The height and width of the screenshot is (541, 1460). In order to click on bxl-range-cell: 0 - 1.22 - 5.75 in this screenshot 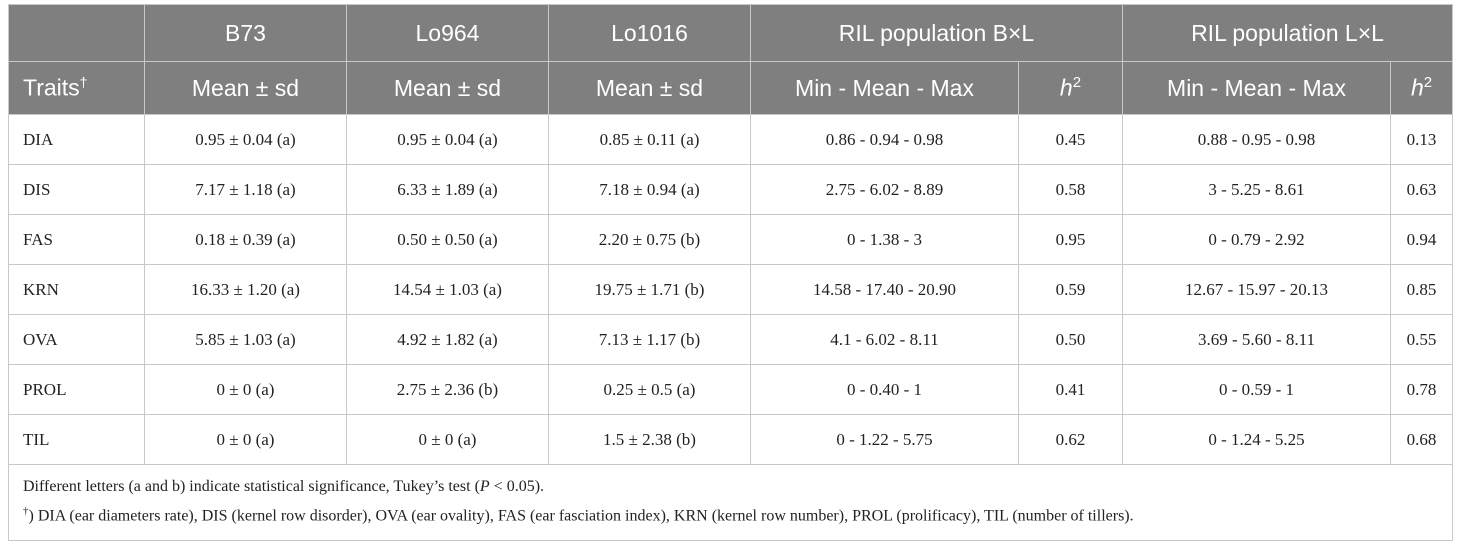, I will do `click(884, 439)`.